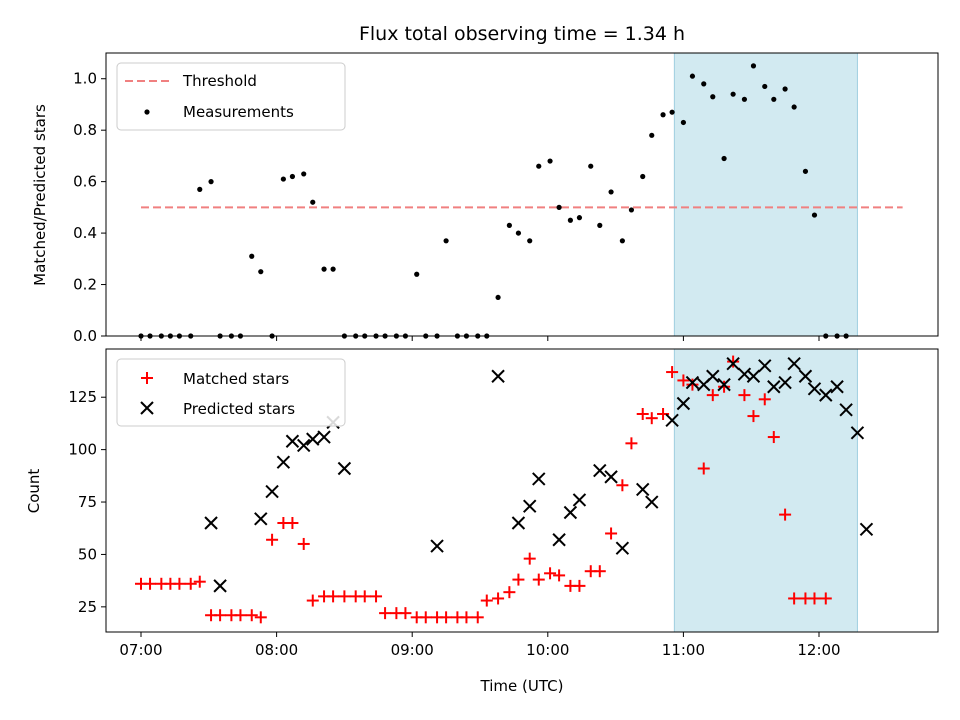 Image resolution: width=960 pixels, height=720 pixels. What do you see at coordinates (82, 450) in the screenshot?
I see `y-tick-label: 100` at bounding box center [82, 450].